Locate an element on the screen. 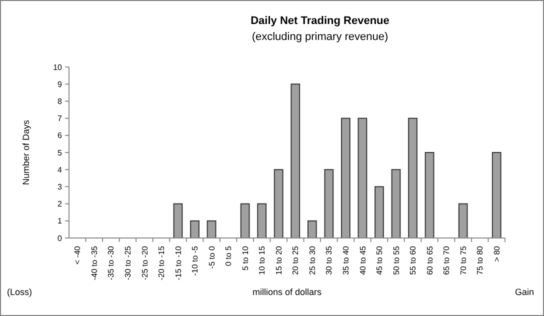 The image size is (544, 316). y-tick-label: 6 is located at coordinates (60, 135).